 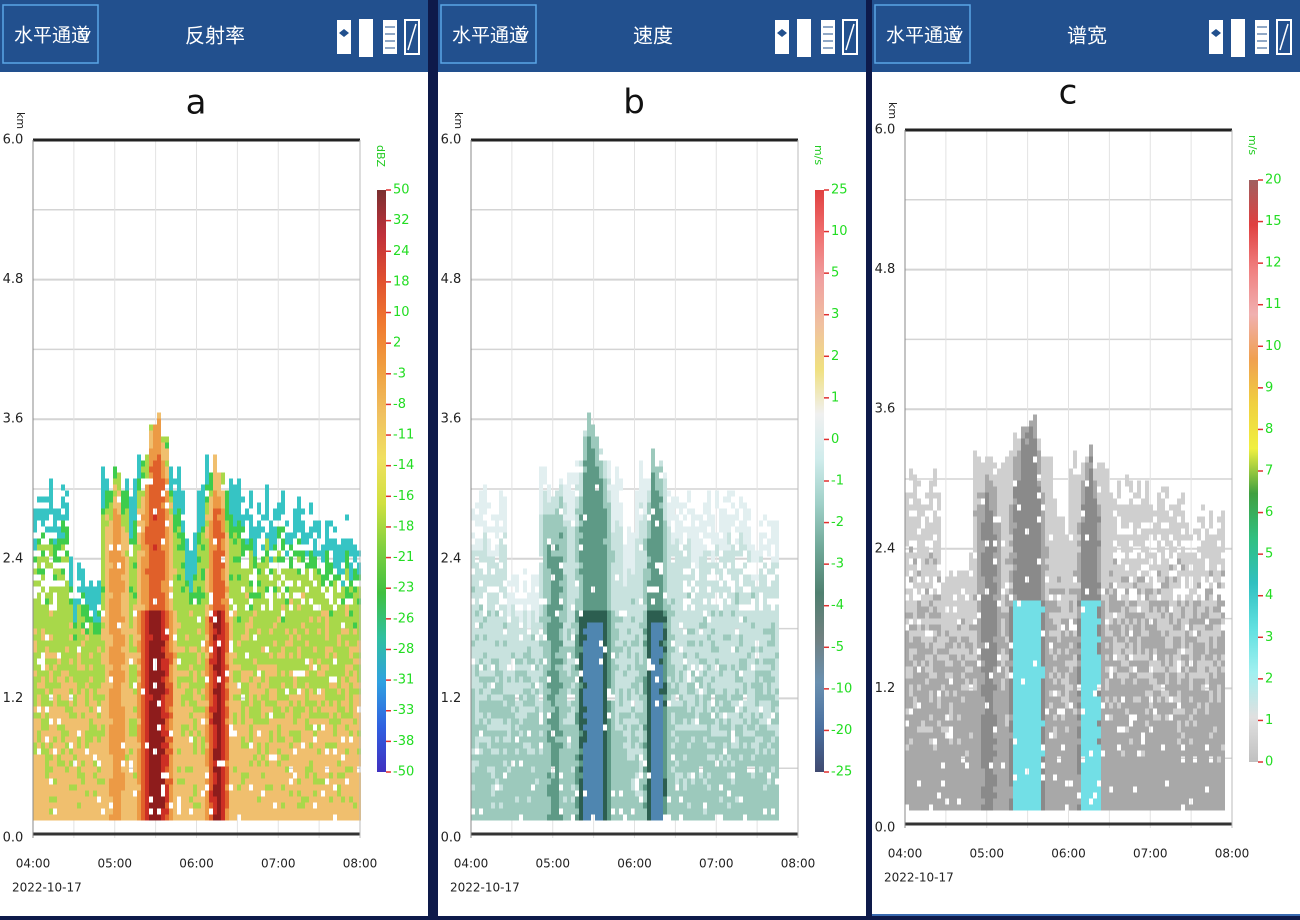 I want to click on y-unit: km, so click(x=892, y=110).